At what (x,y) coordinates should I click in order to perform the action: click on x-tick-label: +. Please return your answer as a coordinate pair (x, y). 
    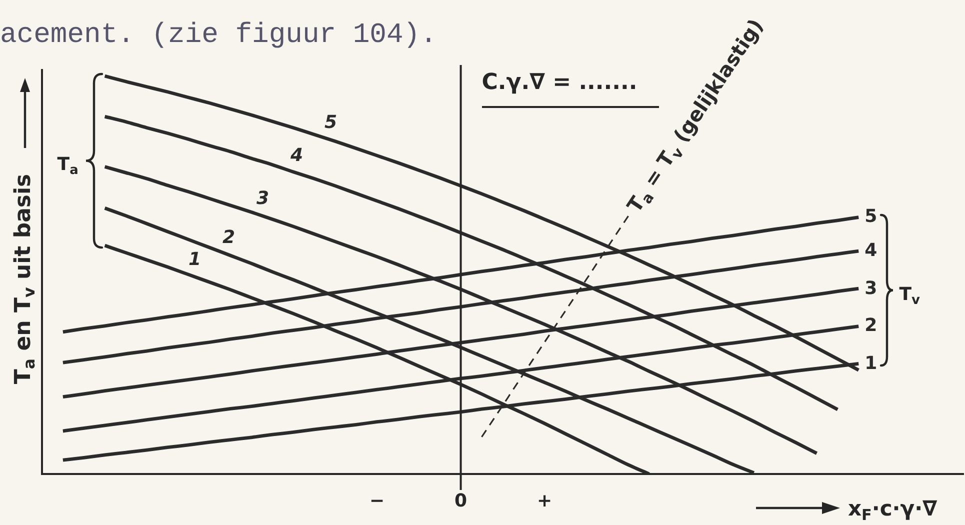
    Looking at the image, I should click on (544, 501).